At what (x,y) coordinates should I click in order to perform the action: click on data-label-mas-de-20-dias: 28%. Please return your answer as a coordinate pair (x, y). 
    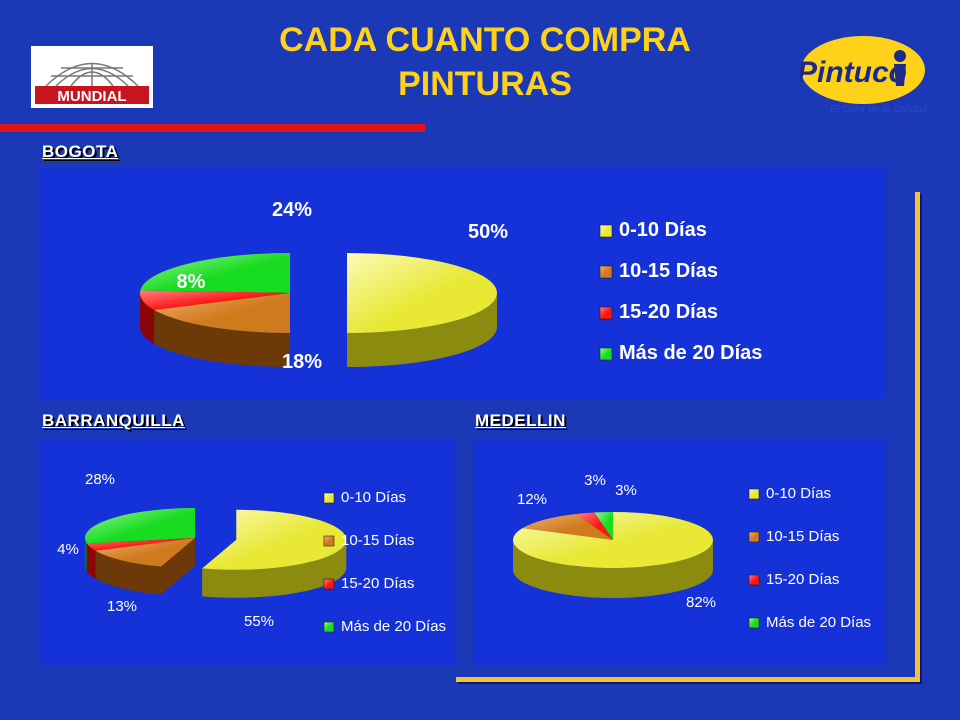
    Looking at the image, I should click on (100, 479).